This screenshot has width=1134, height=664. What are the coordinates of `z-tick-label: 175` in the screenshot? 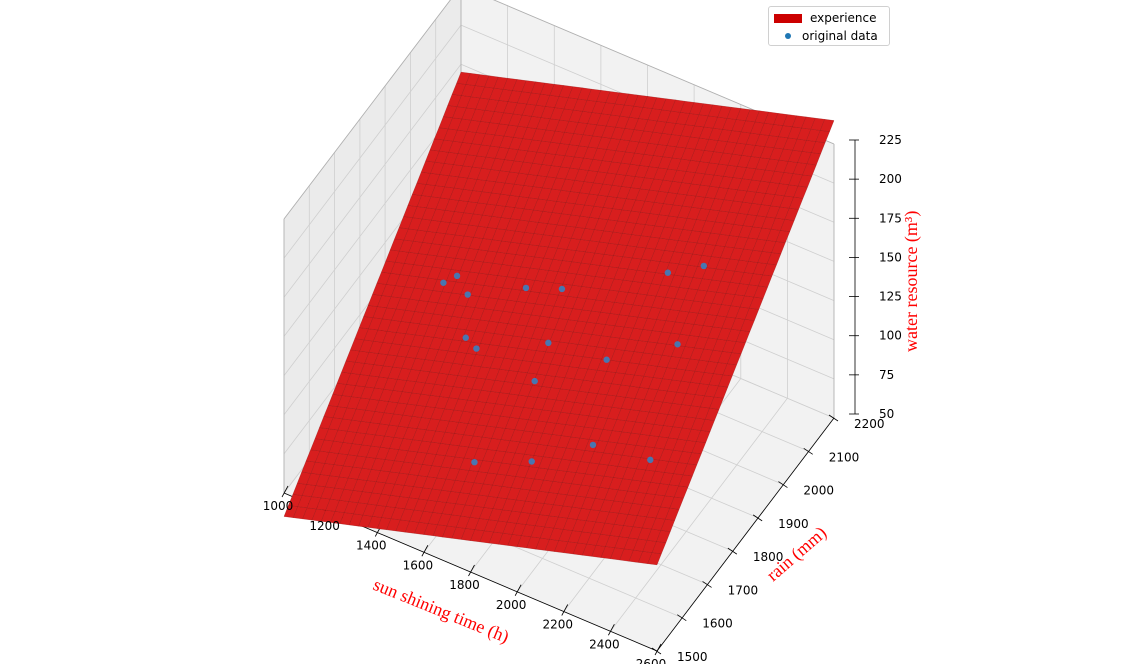 It's located at (890, 218).